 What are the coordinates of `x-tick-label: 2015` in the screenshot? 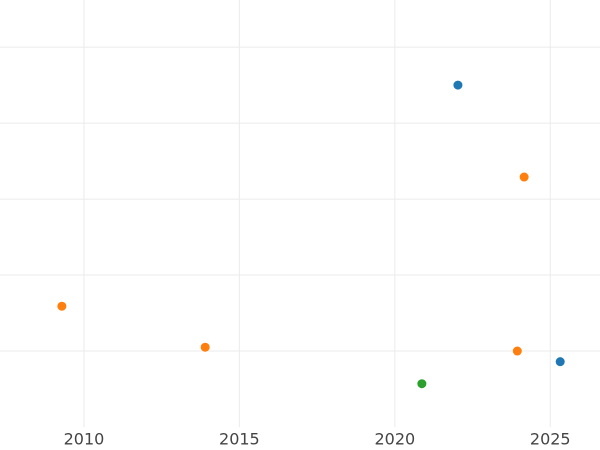 It's located at (239, 439).